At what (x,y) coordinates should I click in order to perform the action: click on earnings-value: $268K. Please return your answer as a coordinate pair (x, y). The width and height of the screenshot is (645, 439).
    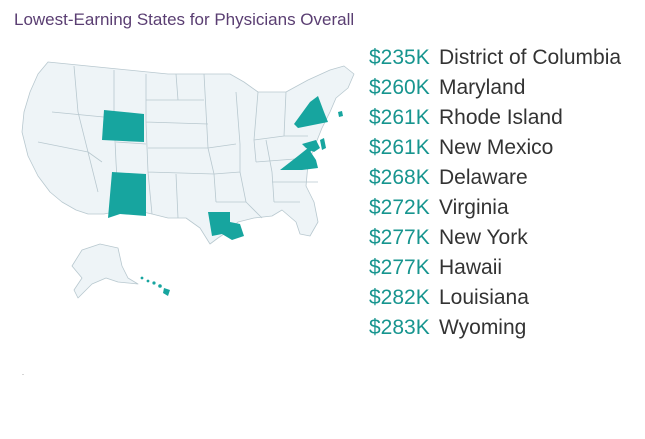
    Looking at the image, I should click on (399, 177).